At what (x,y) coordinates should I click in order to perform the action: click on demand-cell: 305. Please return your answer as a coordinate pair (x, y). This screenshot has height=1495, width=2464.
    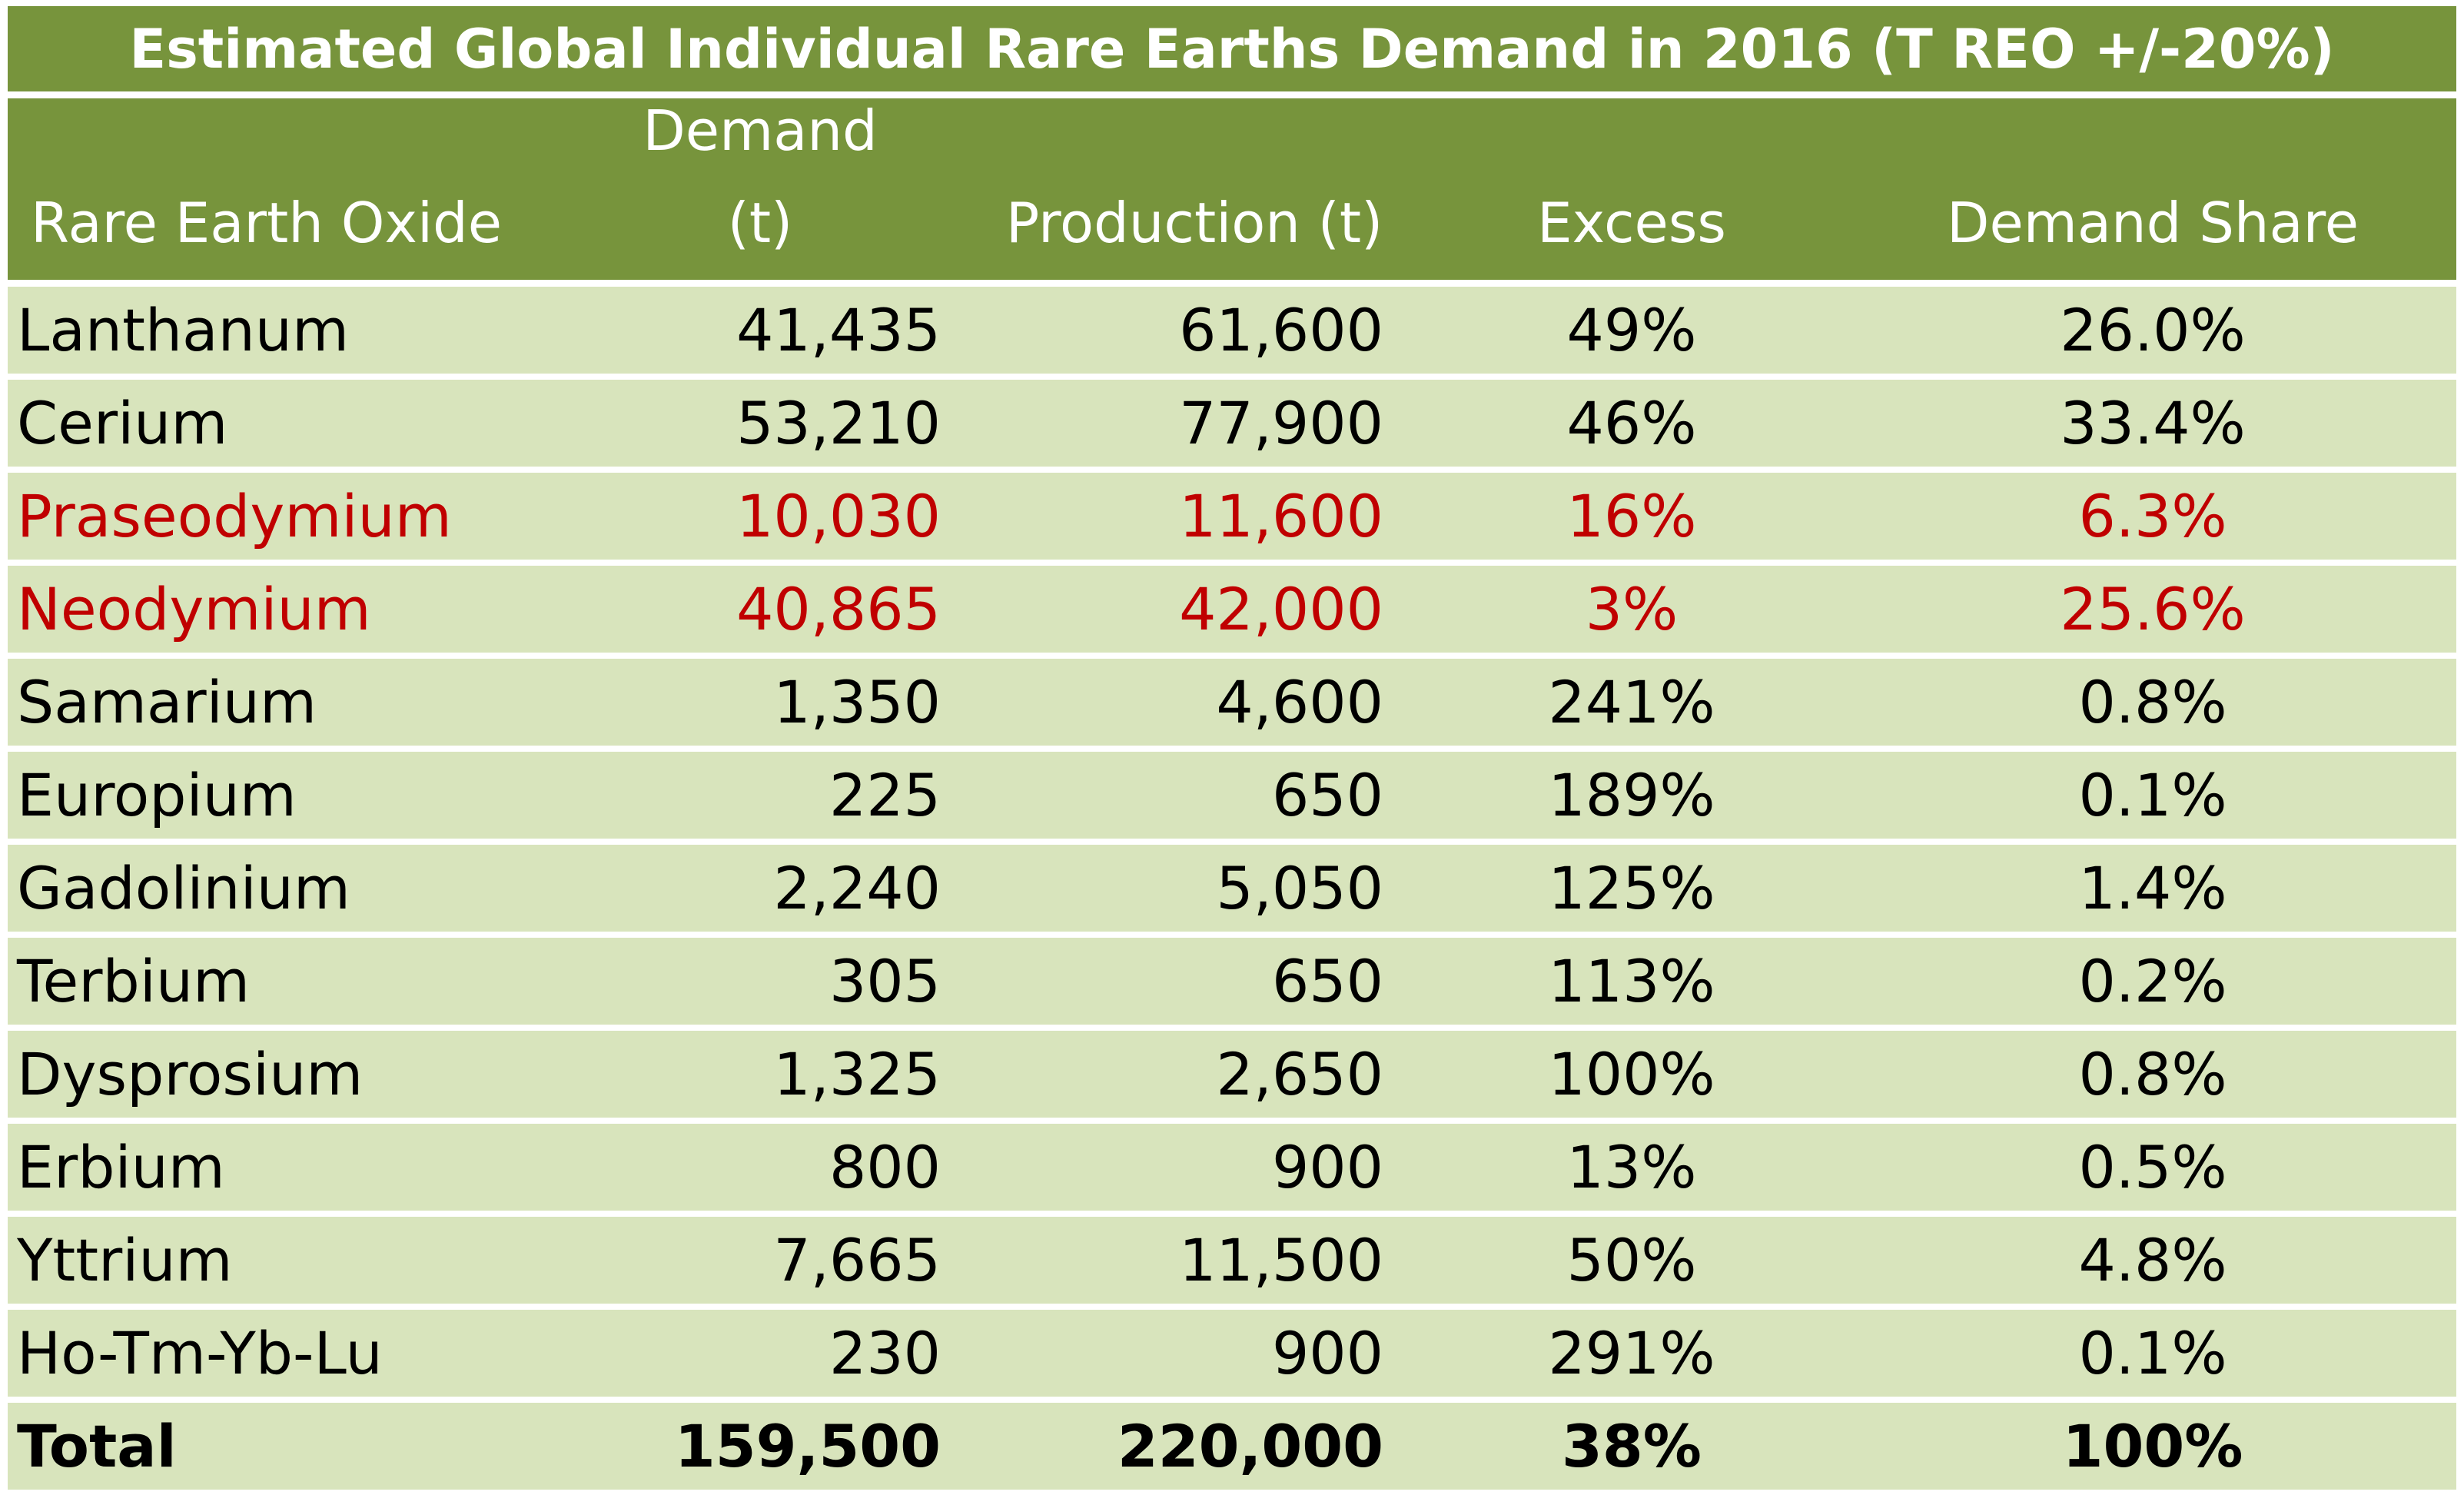
    Looking at the image, I should click on (760, 982).